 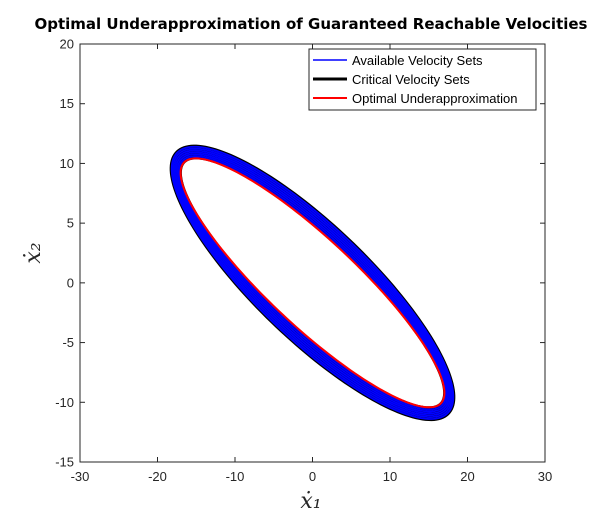 I want to click on y-tick-label: -5, so click(x=68, y=342).